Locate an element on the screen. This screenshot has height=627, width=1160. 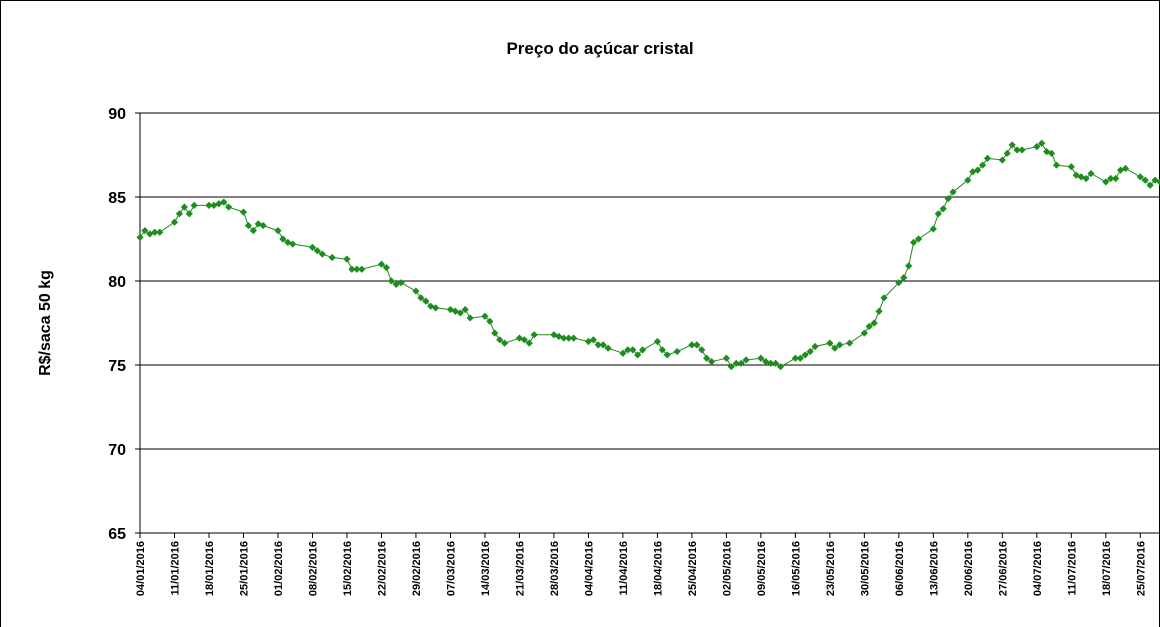
x-tick-label: 29/02/2016 is located at coordinates (417, 568).